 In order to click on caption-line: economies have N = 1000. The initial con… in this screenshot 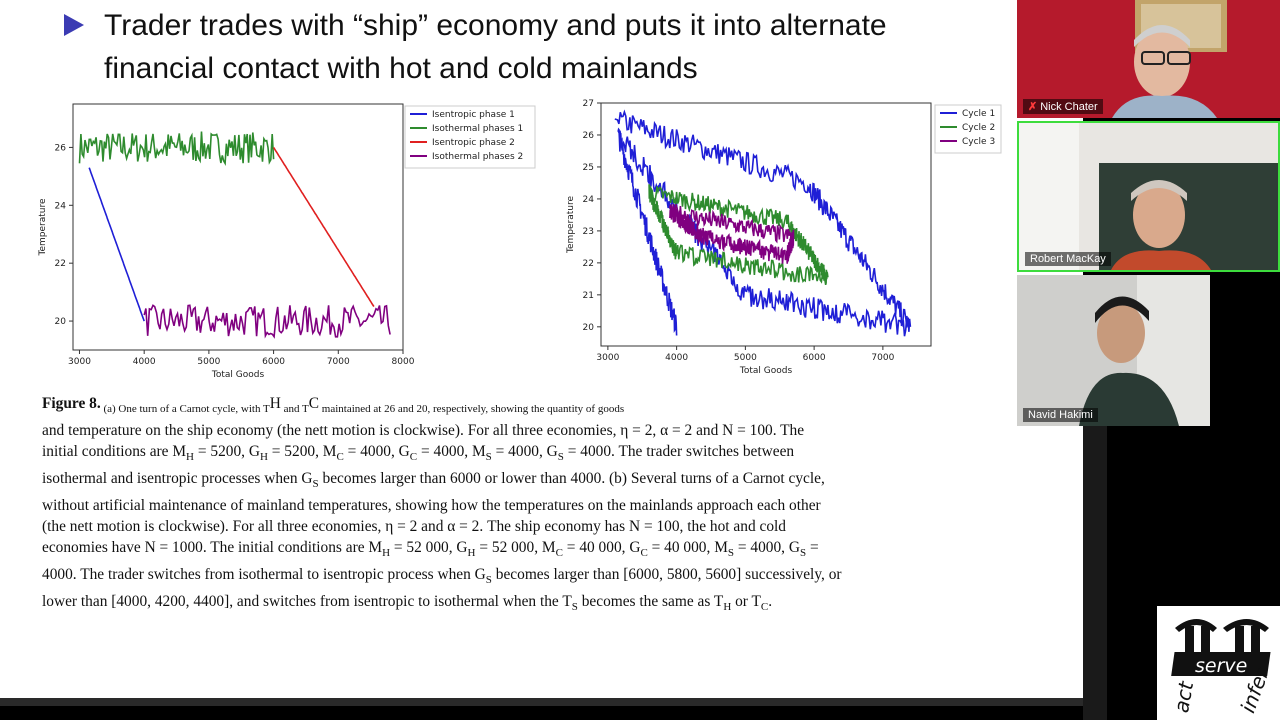, I will do `click(542, 550)`.